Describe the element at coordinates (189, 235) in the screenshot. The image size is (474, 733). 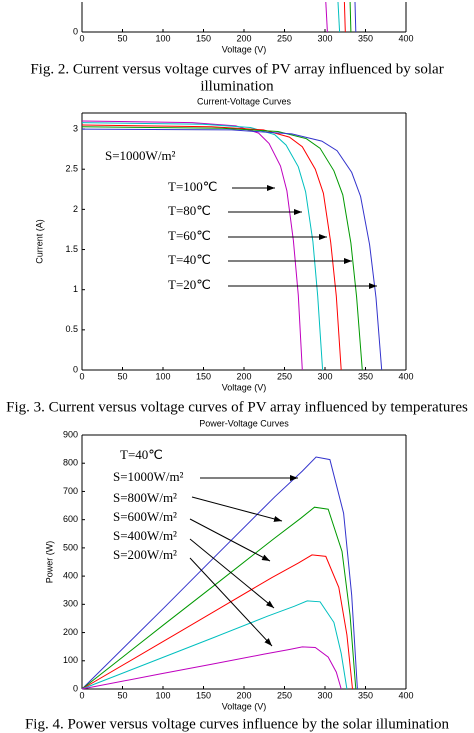
I see `annotation: T=60℃` at that location.